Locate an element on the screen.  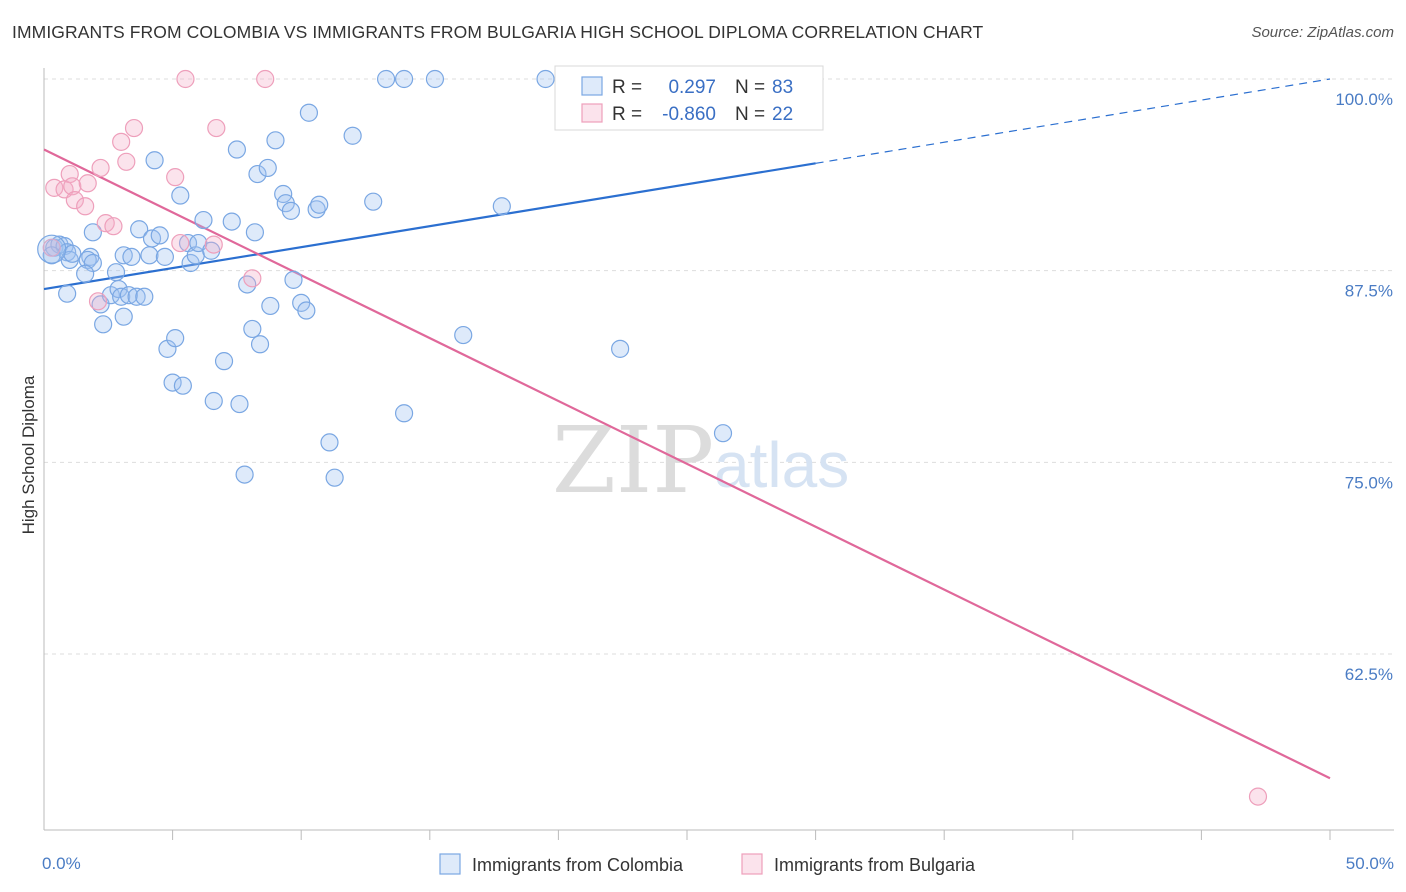
legend-swatch-bulgaria-bottom is located at coordinates (752, 864).